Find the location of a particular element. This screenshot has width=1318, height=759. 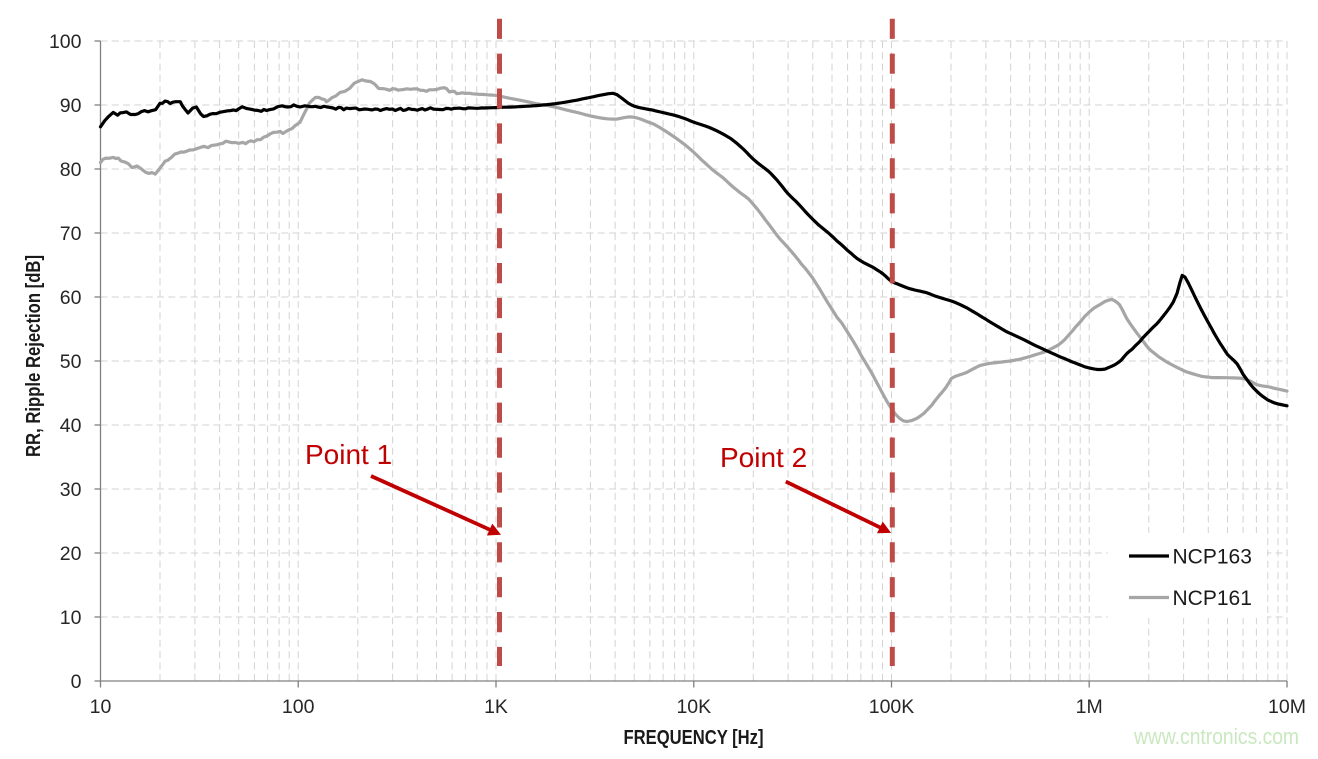

svg-text: 1K is located at coordinates (496, 707).